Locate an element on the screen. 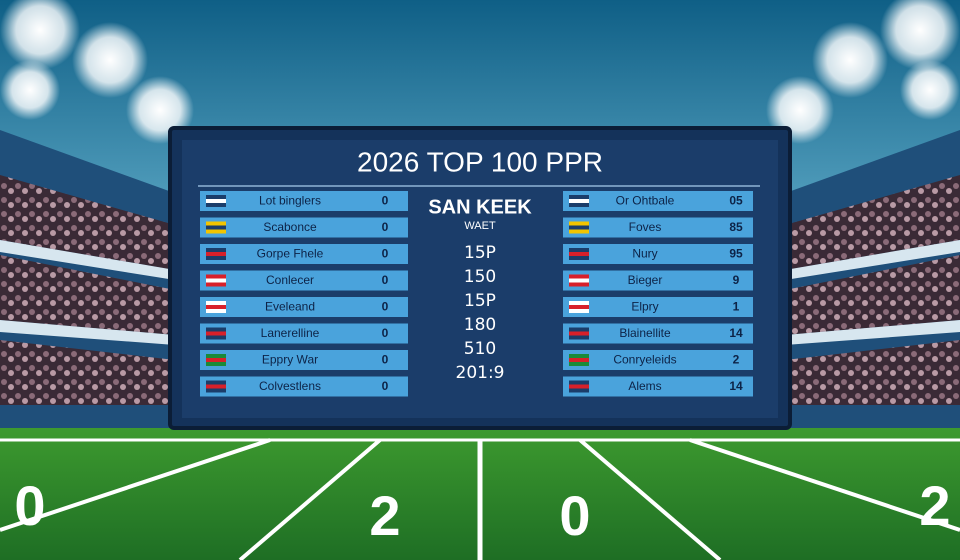  player-name: Foves is located at coordinates (645, 227).